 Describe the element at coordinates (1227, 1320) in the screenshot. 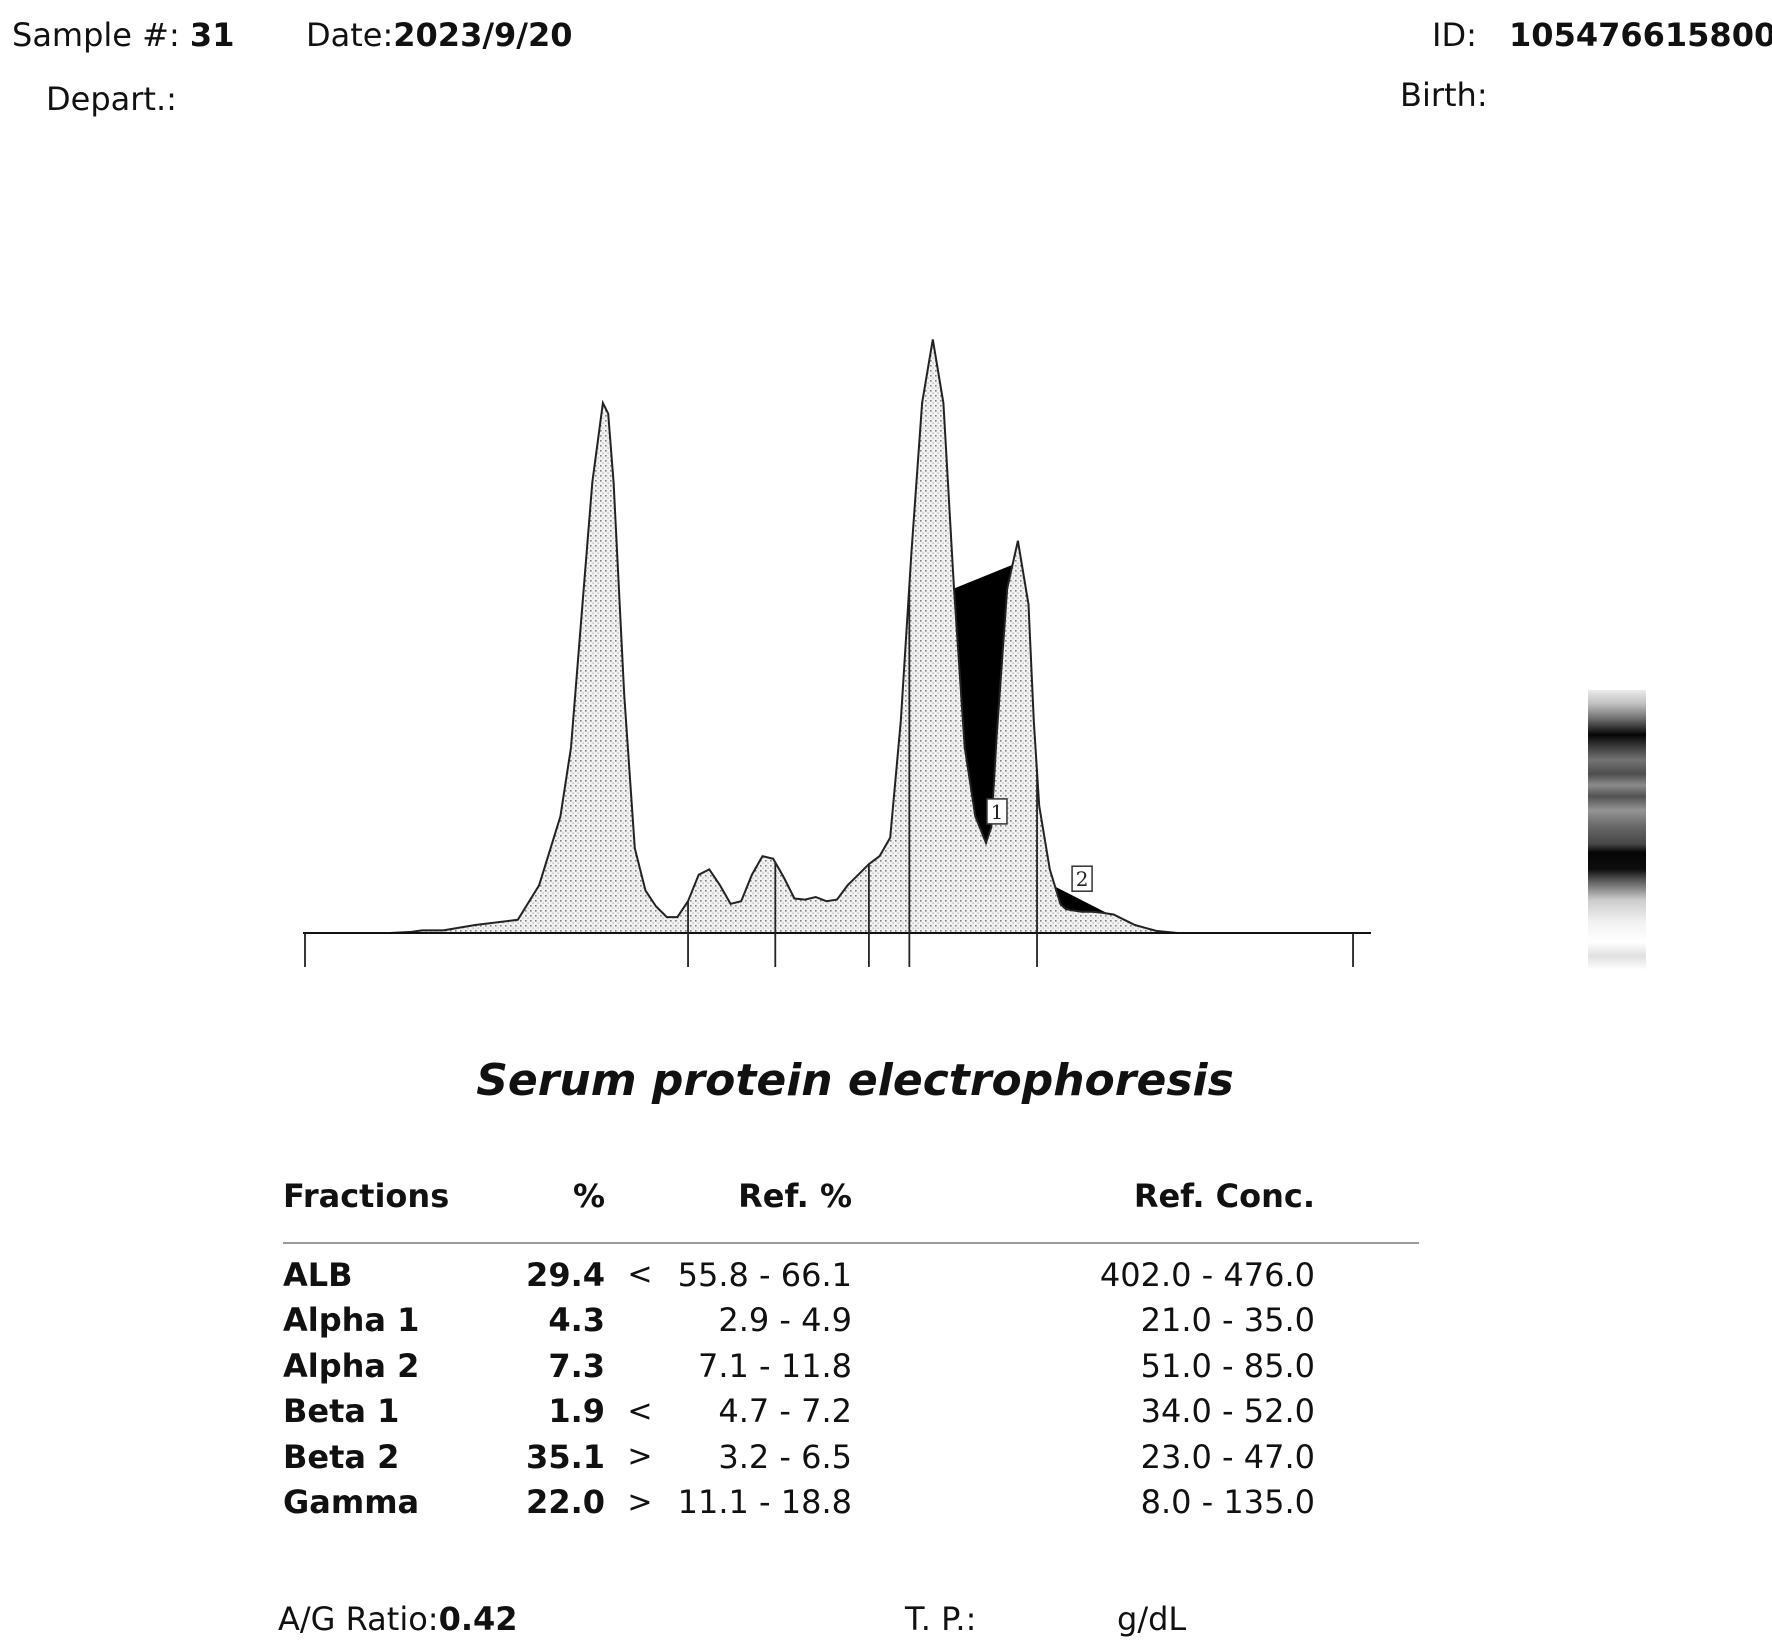

I see `ref-conc: 21.0 - 35.0` at that location.